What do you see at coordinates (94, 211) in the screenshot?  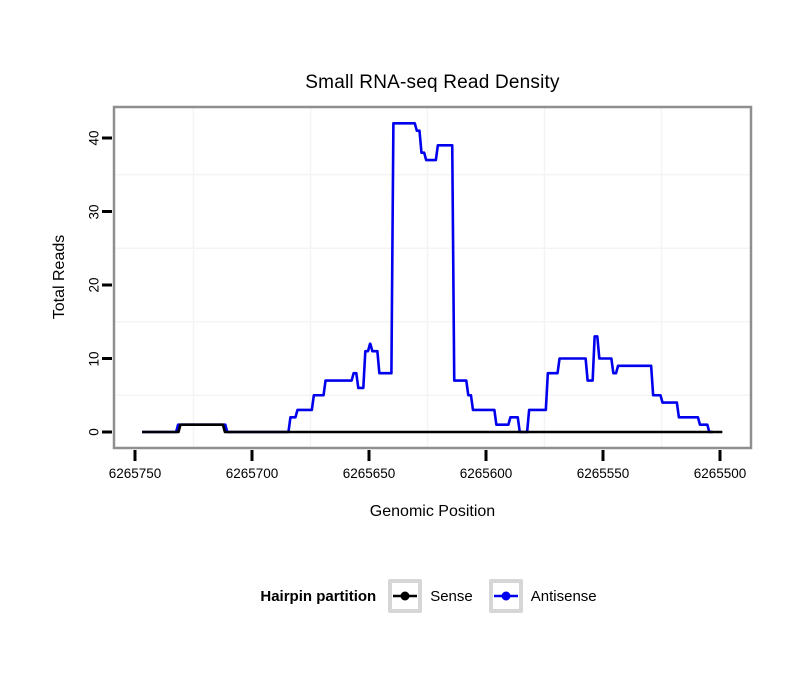 I see `y-tick-label: 30` at bounding box center [94, 211].